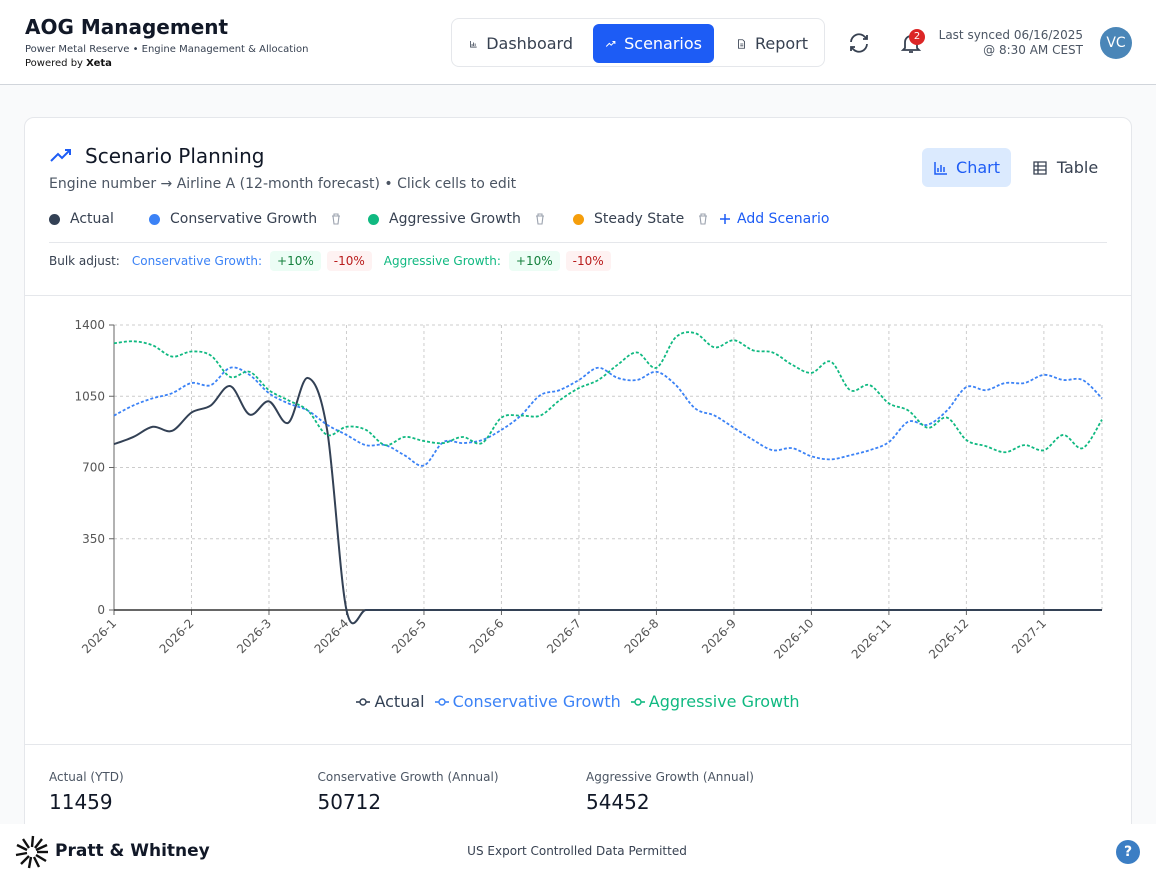  Describe the element at coordinates (783, 219) in the screenshot. I see `add-scenario-label: Add Scenario` at that location.